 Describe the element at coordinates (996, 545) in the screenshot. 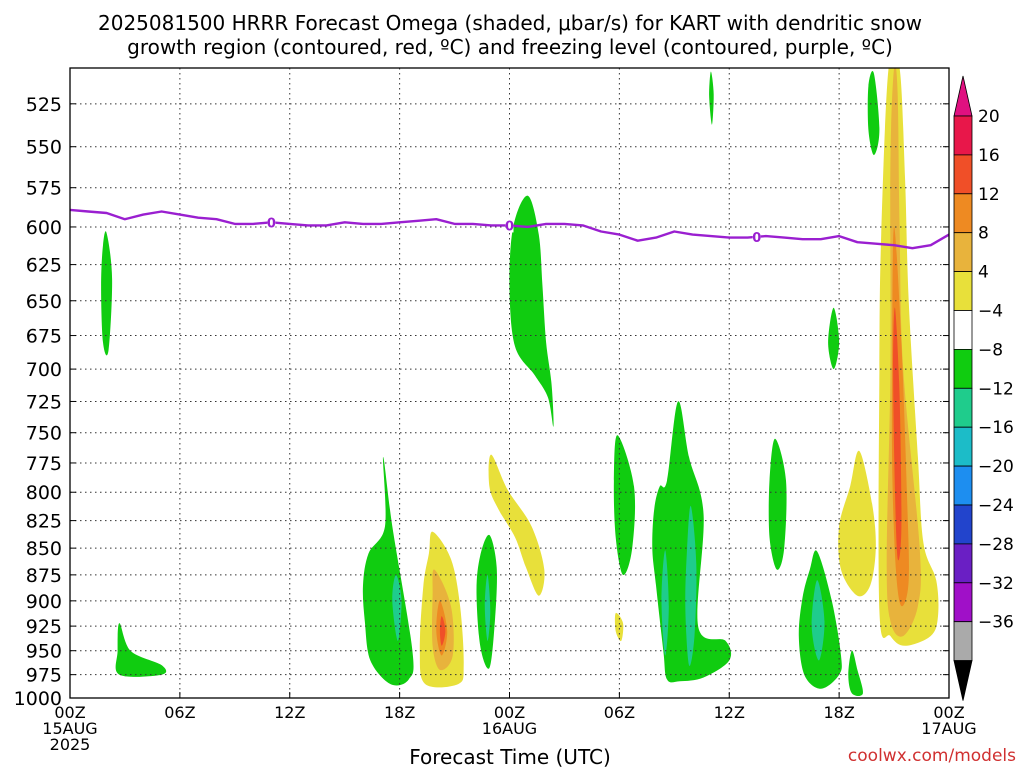

I see `colorbar-label-11: −28` at that location.